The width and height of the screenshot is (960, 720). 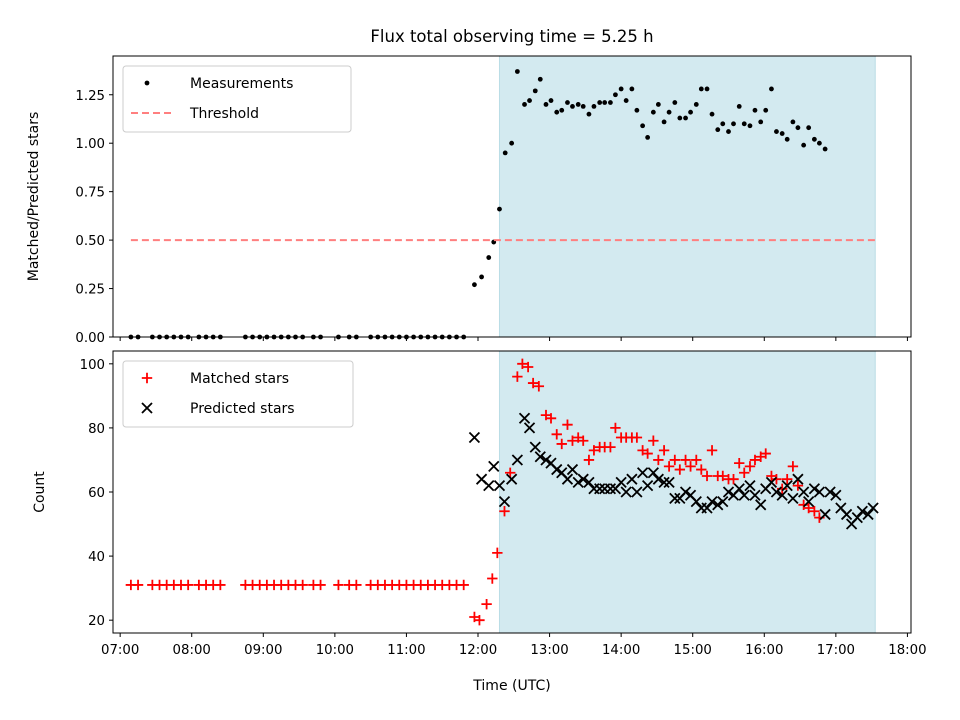 I want to click on x-tick-label: 08:00, so click(x=192, y=650).